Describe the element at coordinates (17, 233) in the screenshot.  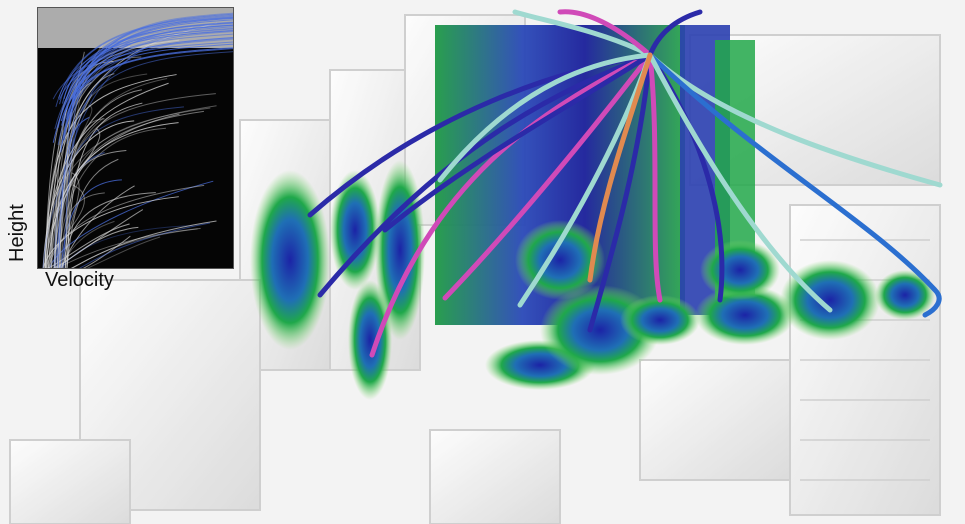
I see `y-axis-label: Height` at that location.